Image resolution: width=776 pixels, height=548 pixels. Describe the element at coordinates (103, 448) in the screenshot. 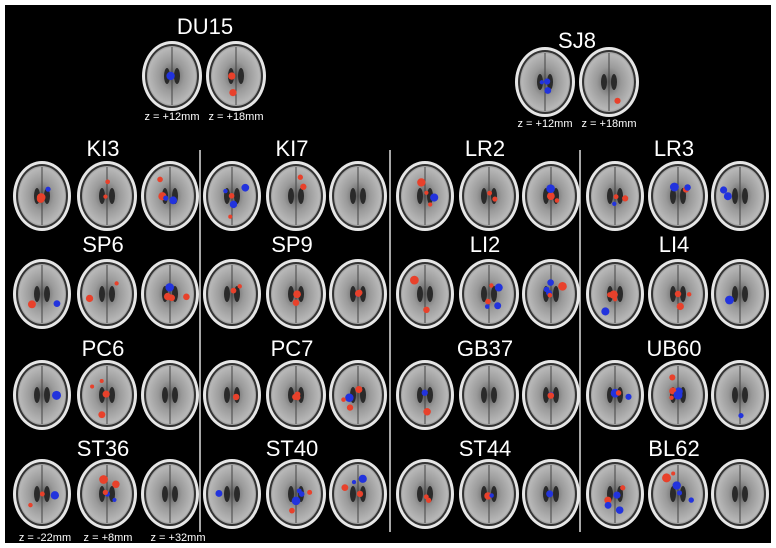

I see `panel-label: ST36` at that location.